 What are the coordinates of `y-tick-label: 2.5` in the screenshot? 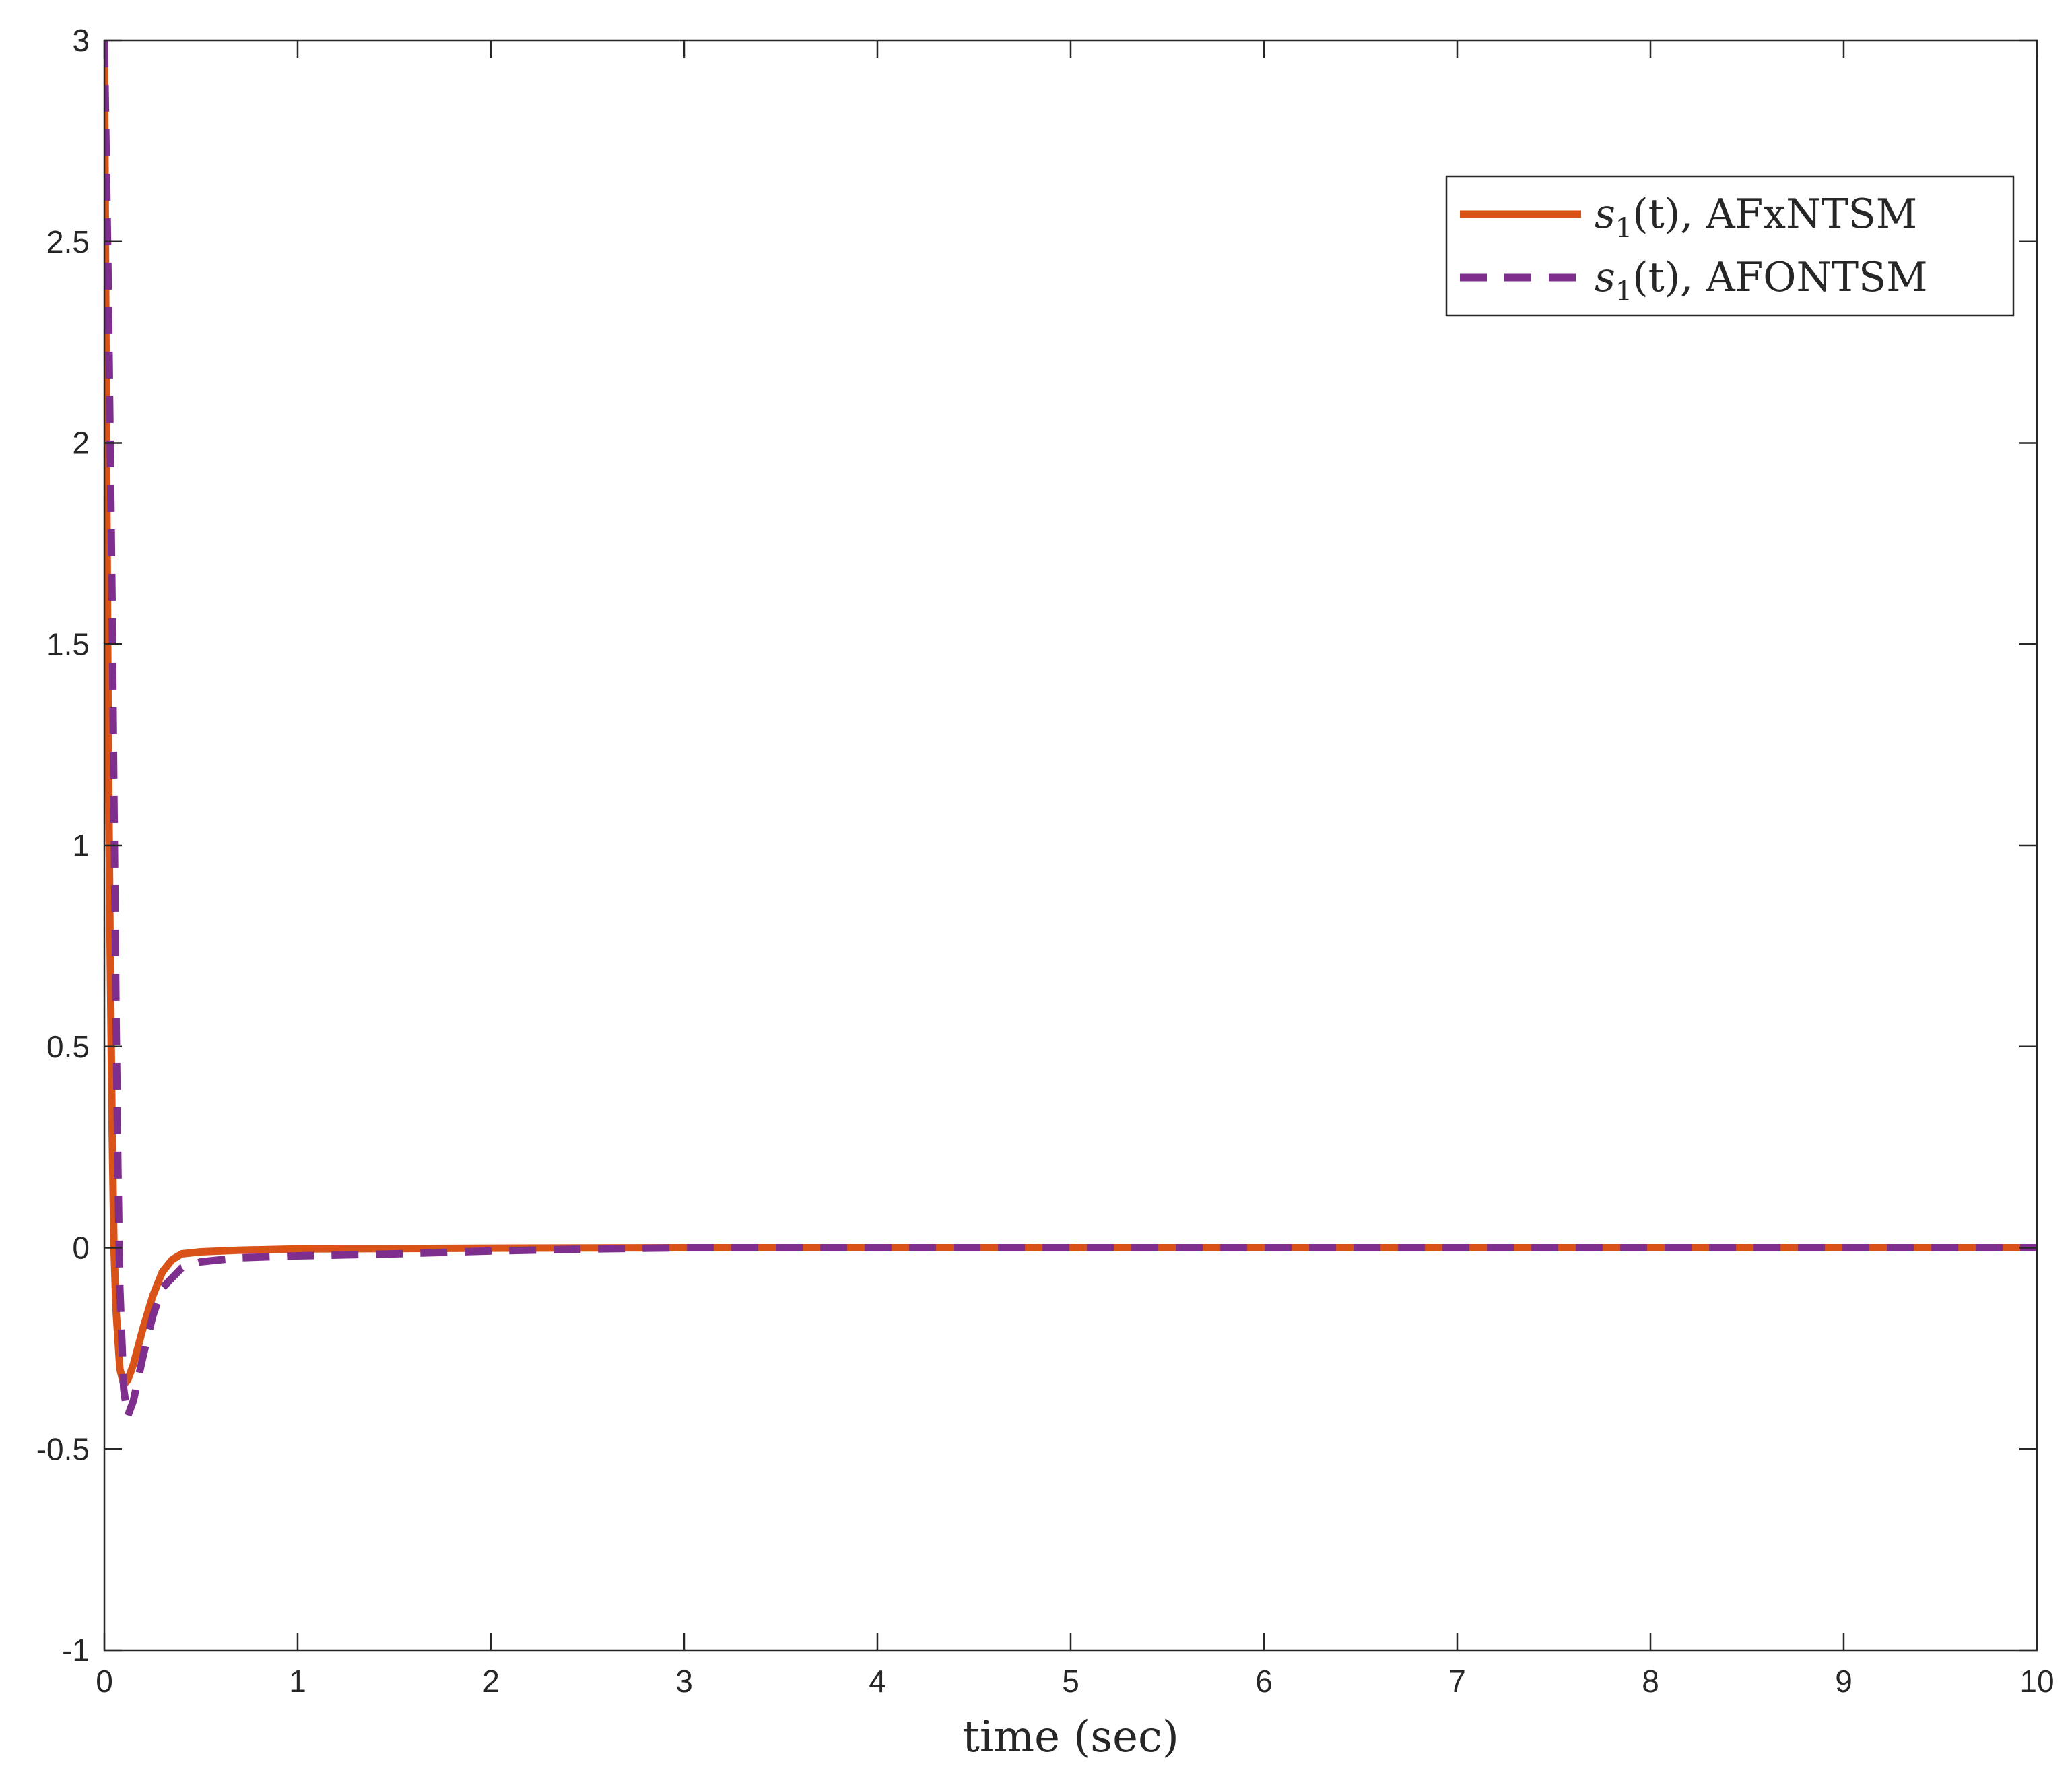 It's located at (68, 241).